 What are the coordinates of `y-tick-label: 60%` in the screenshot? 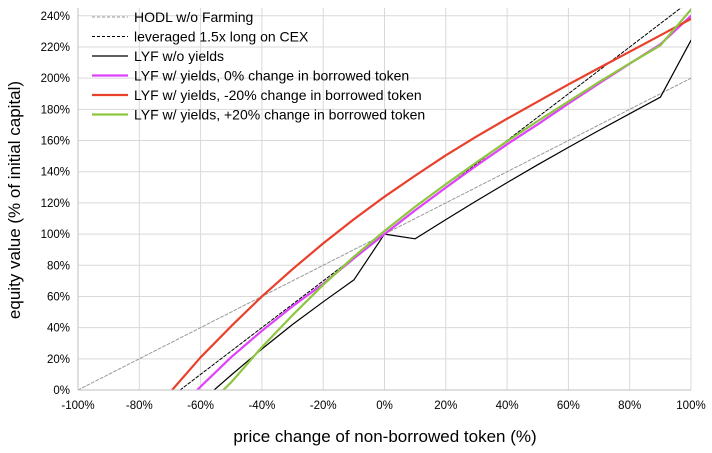 It's located at (58, 297).